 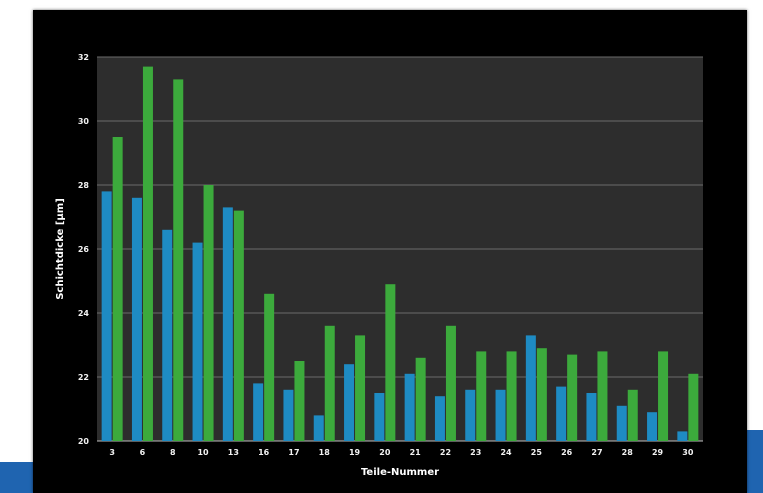 What do you see at coordinates (658, 452) in the screenshot?
I see `x-tick-label: 29` at bounding box center [658, 452].